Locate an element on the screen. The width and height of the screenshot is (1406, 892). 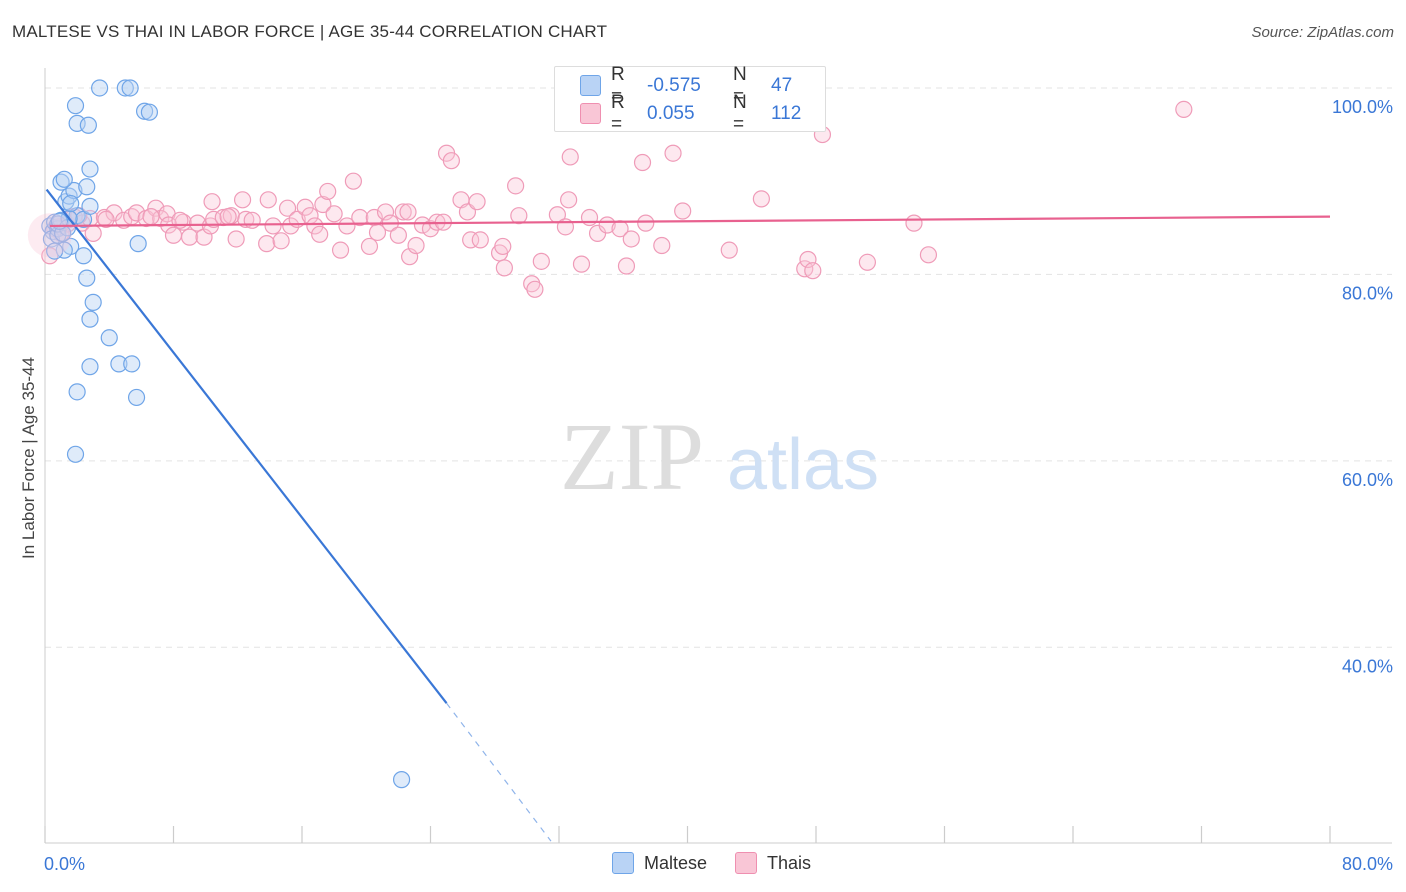
legend-n-value-maltese: 47 is located at coordinates (782, 85).